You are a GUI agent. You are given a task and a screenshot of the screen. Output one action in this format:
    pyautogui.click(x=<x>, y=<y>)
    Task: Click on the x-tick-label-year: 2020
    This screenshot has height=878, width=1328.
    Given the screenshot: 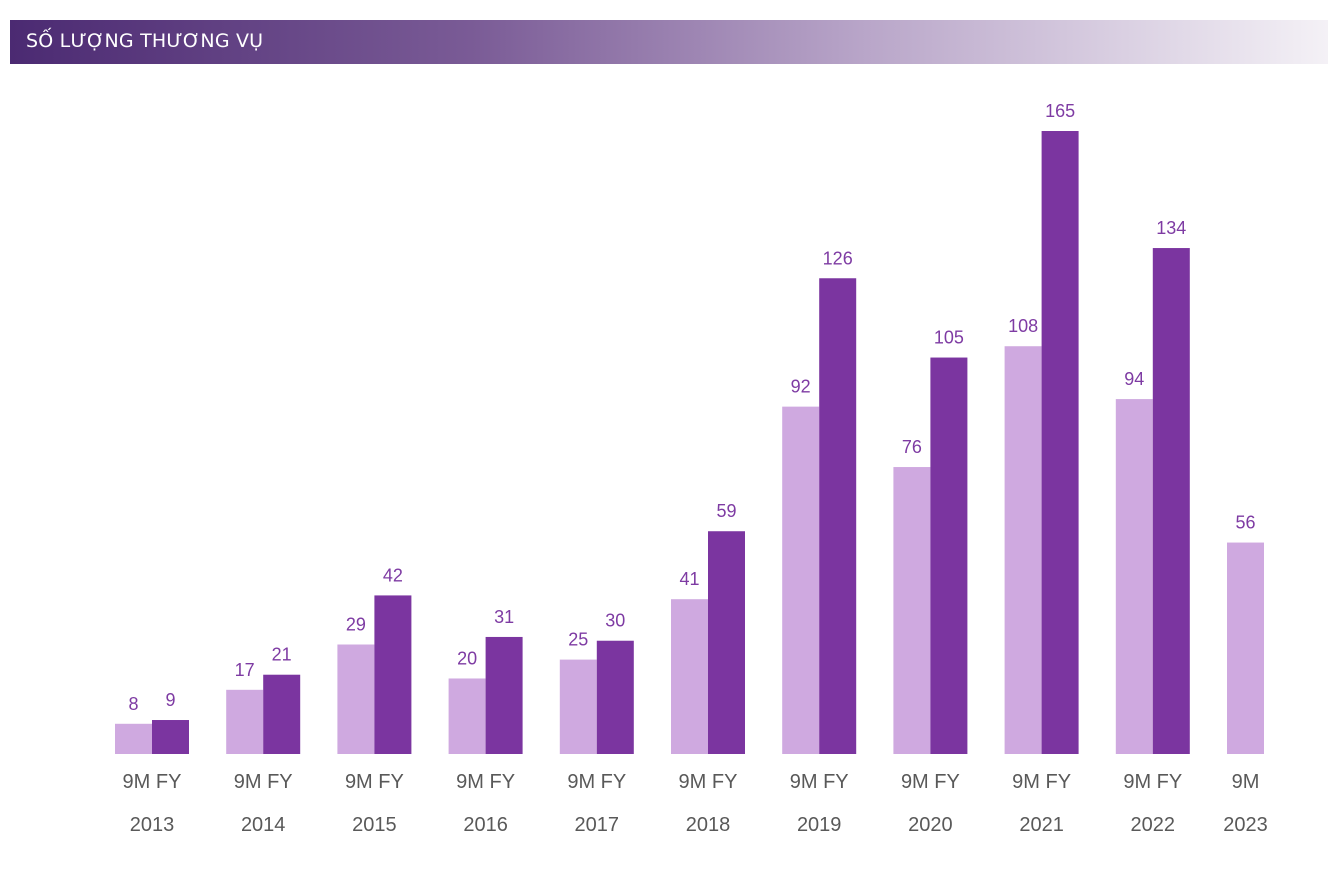 What is the action you would take?
    pyautogui.click(x=930, y=825)
    